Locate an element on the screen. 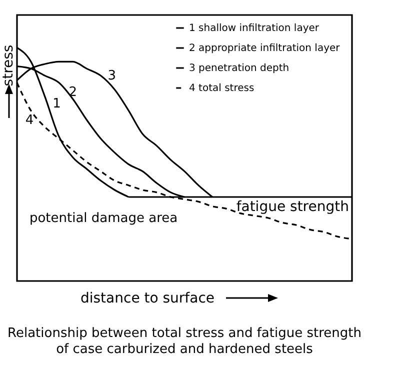 The width and height of the screenshot is (416, 380). annotation: 1 is located at coordinates (56, 104).